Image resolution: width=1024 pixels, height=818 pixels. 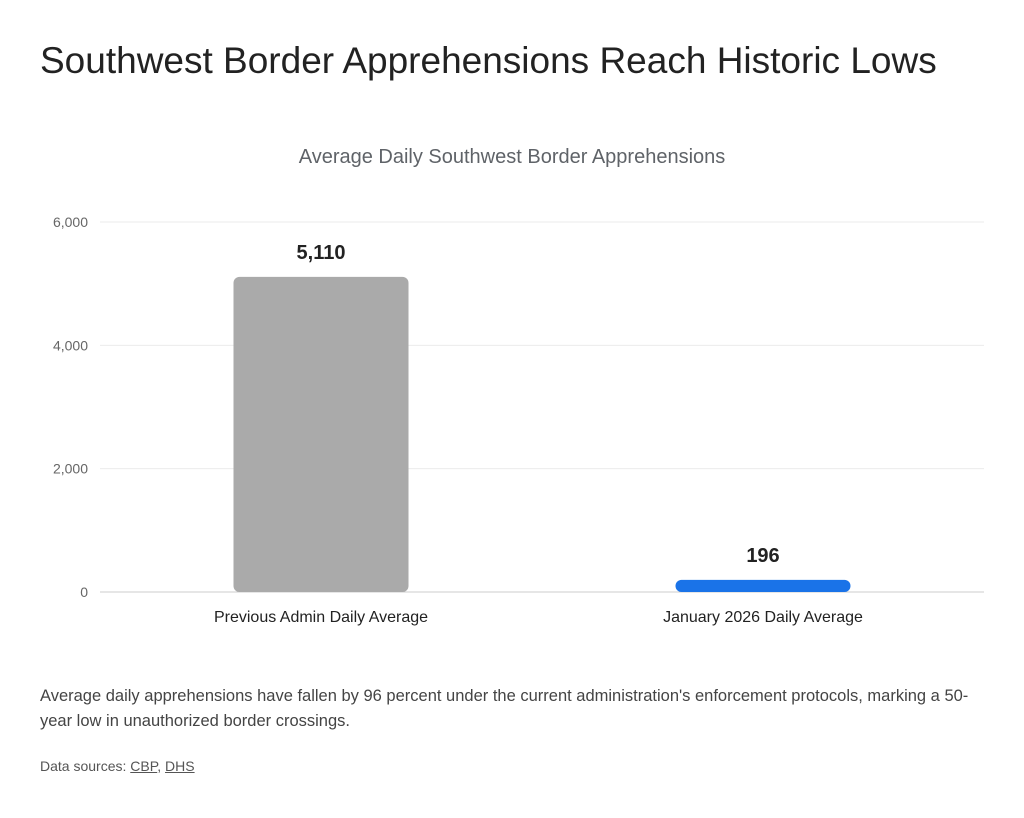 What do you see at coordinates (321, 253) in the screenshot?
I see `data-label: 5,110` at bounding box center [321, 253].